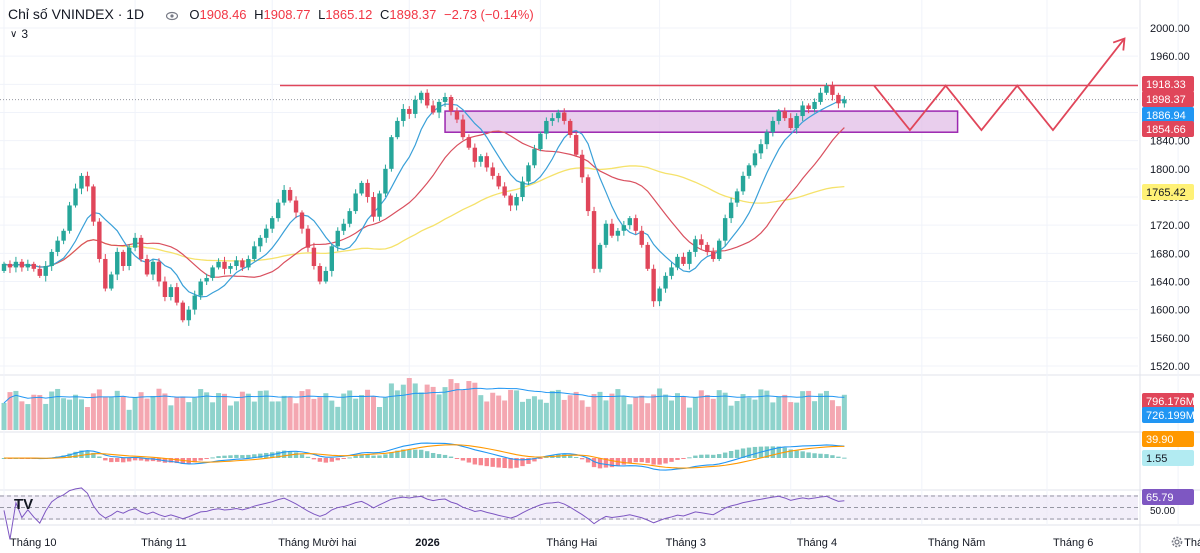  Describe the element at coordinates (686, 543) in the screenshot. I see `time-tick-label: Tháng 3` at that location.